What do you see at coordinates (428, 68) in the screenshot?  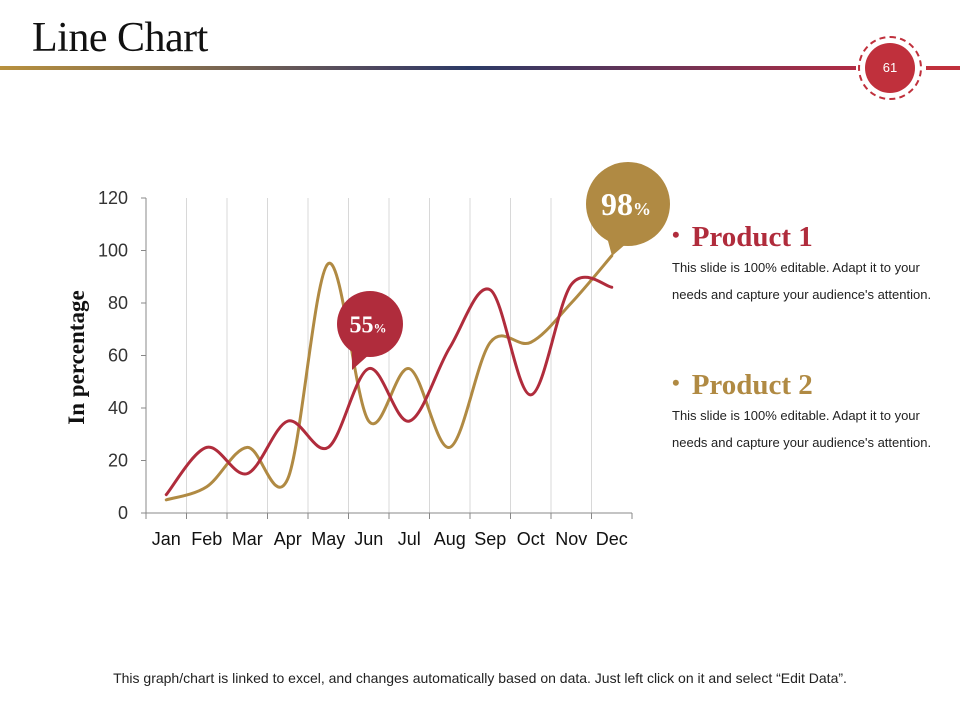 I see `header-rule` at bounding box center [428, 68].